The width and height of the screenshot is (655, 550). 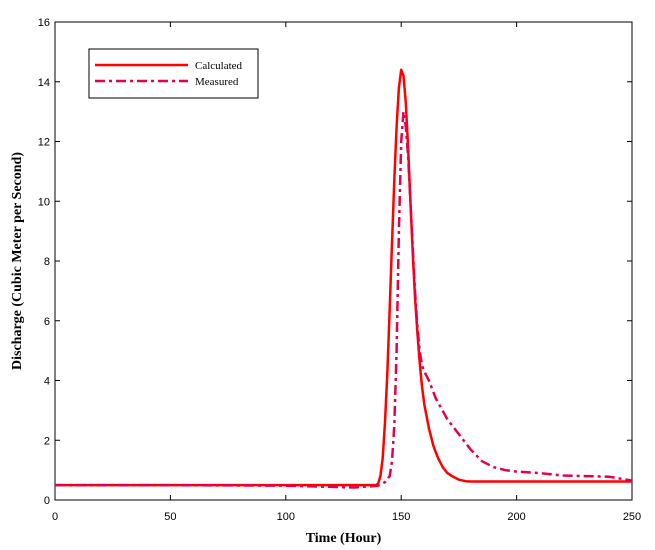 What do you see at coordinates (170, 517) in the screenshot?
I see `x-tick-label: 50` at bounding box center [170, 517].